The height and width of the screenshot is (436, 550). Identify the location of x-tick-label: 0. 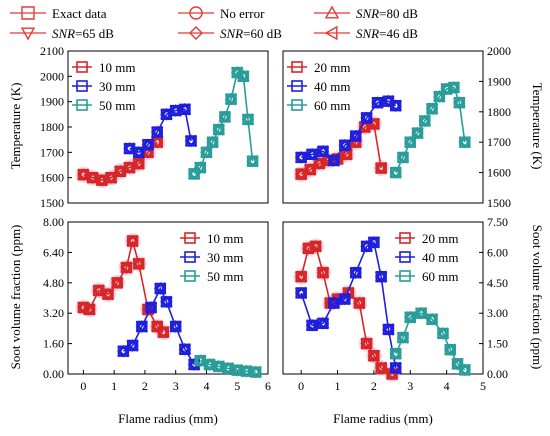
(83, 386).